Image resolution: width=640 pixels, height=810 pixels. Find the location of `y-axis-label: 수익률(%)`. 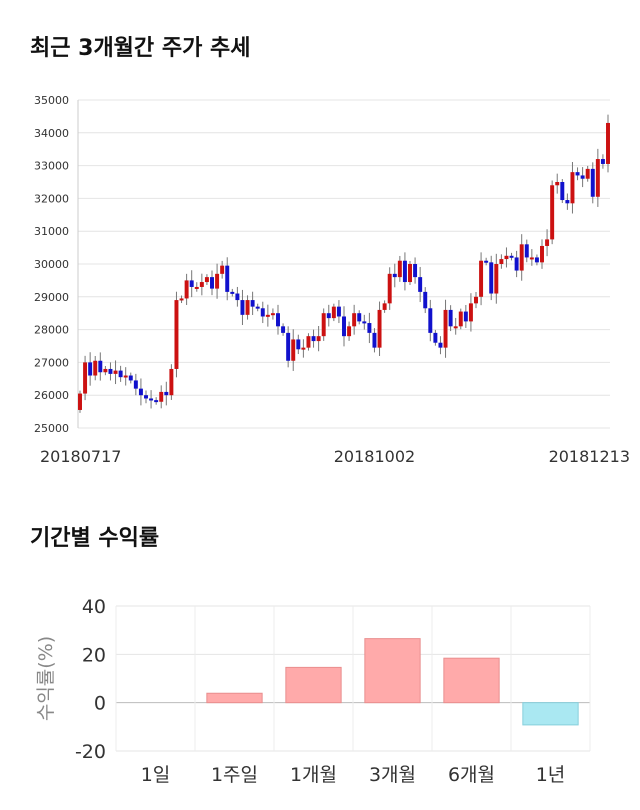

y-axis-label: 수익률(%) is located at coordinates (46, 678).